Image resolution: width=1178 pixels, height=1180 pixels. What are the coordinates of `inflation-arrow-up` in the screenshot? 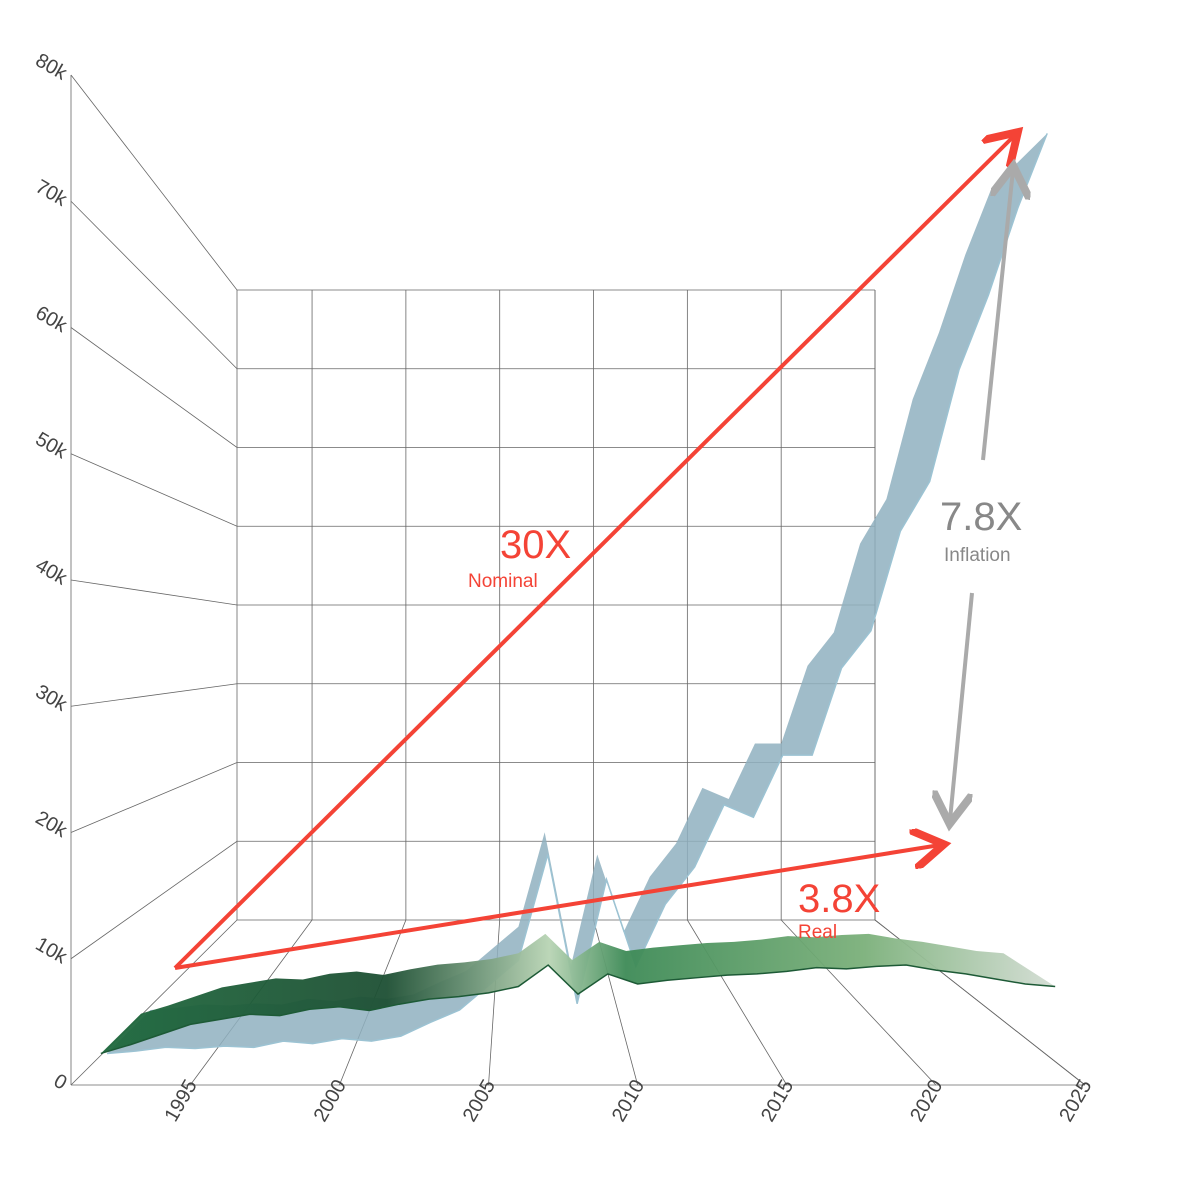 It's located at (997, 315).